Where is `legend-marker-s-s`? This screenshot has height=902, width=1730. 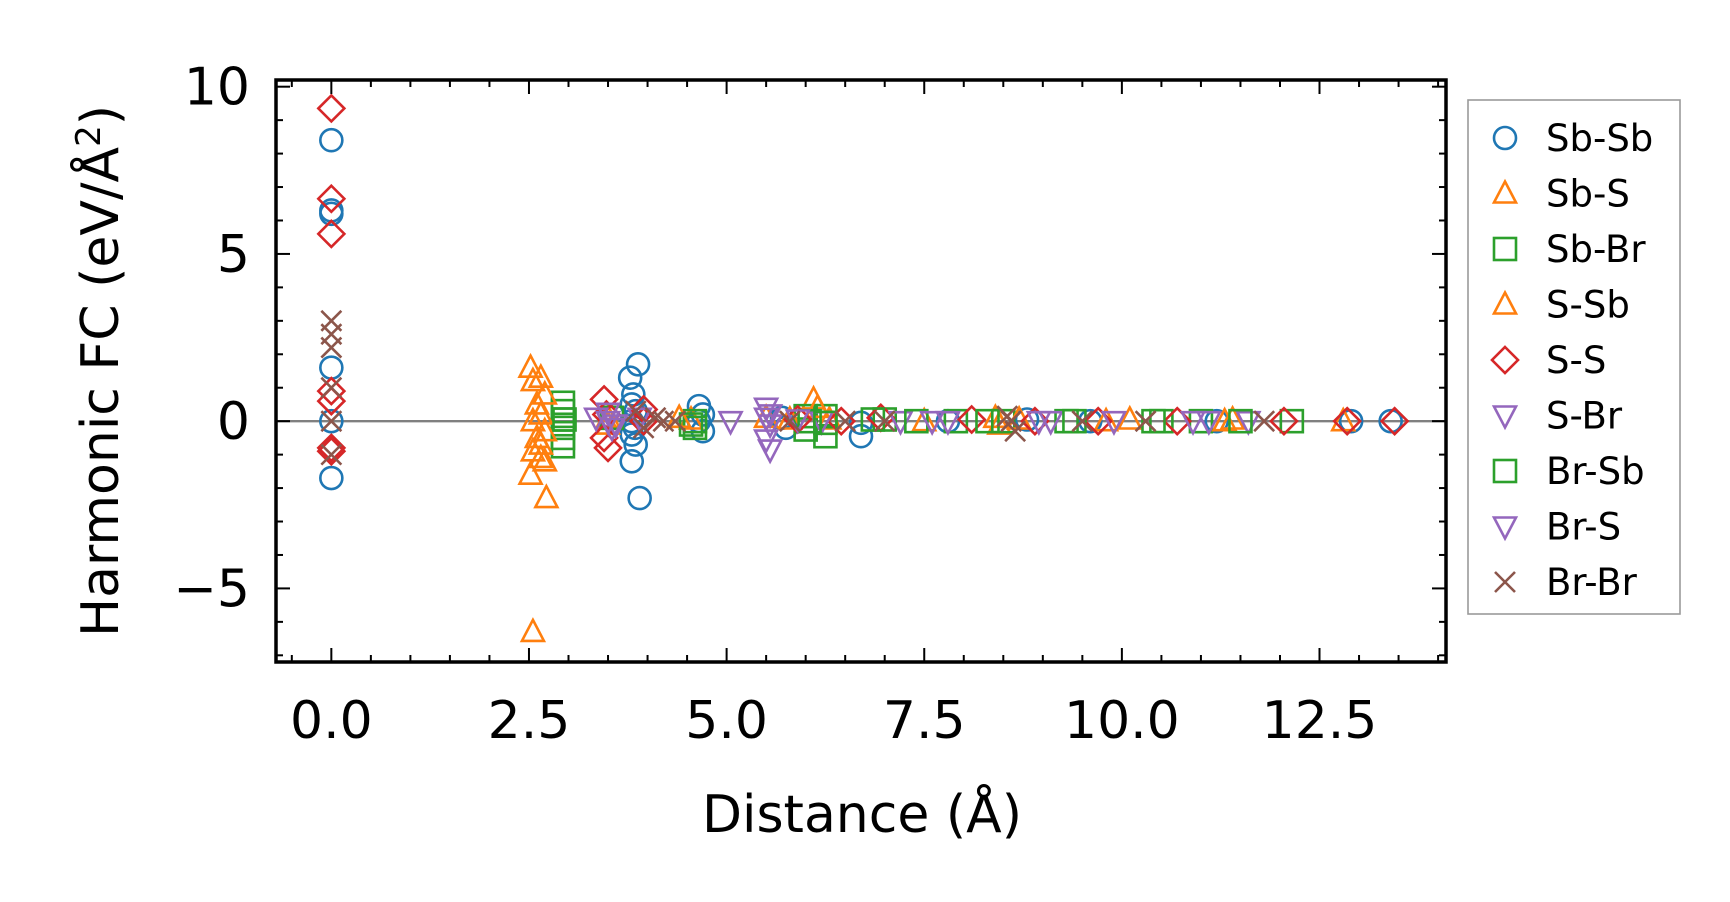 legend-marker-s-s is located at coordinates (1505, 360).